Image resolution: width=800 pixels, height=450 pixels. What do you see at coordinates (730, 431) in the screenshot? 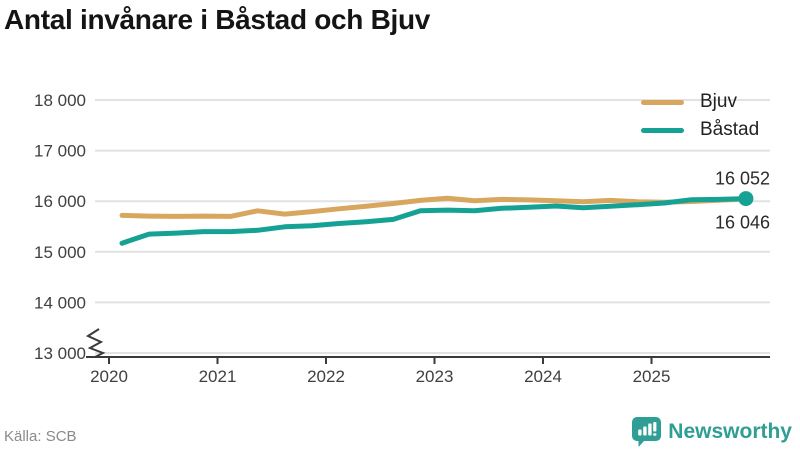
I see `brand-name: Newsworthy` at bounding box center [730, 431].